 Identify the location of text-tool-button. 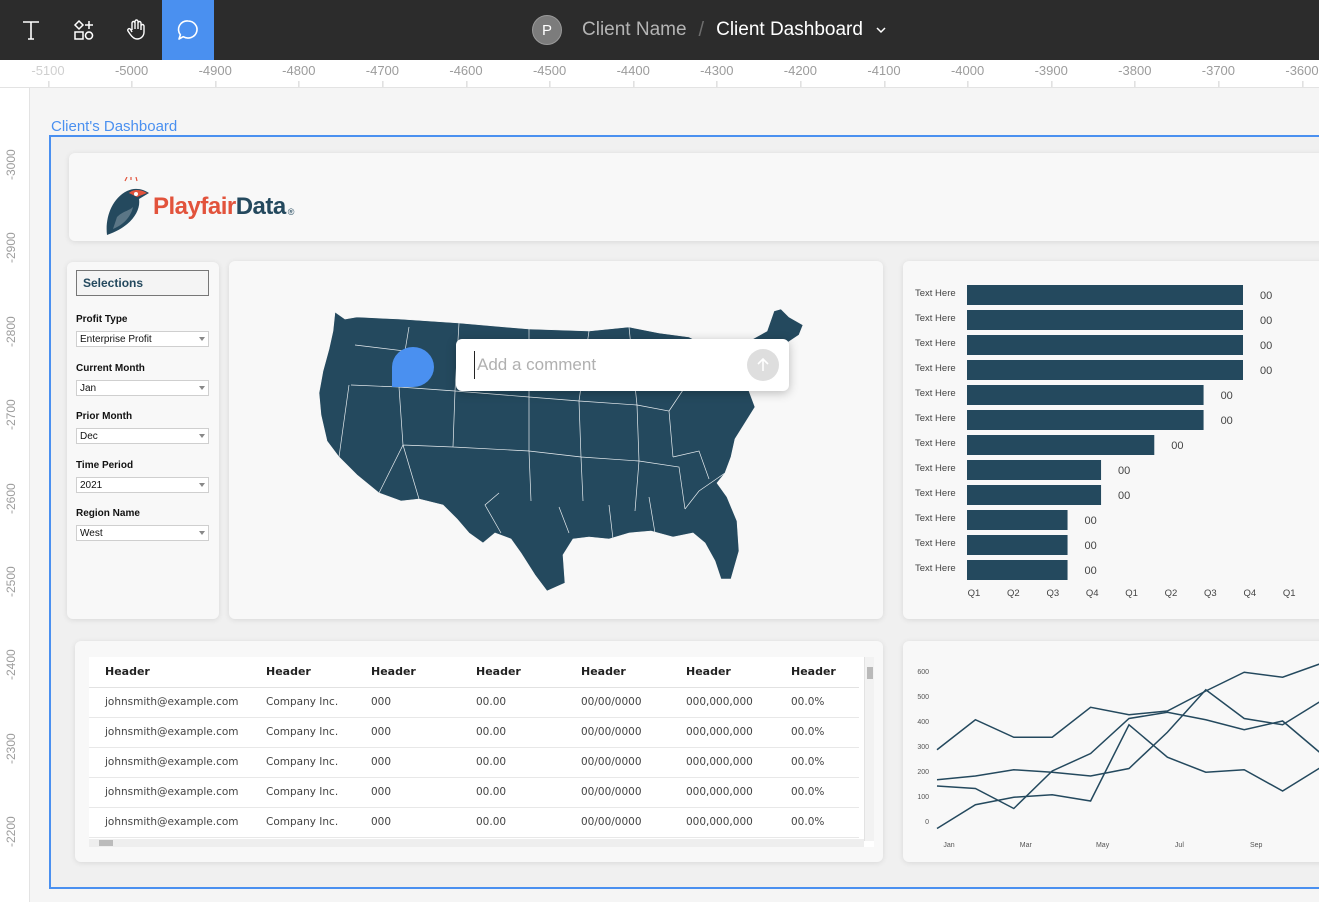
(31, 30).